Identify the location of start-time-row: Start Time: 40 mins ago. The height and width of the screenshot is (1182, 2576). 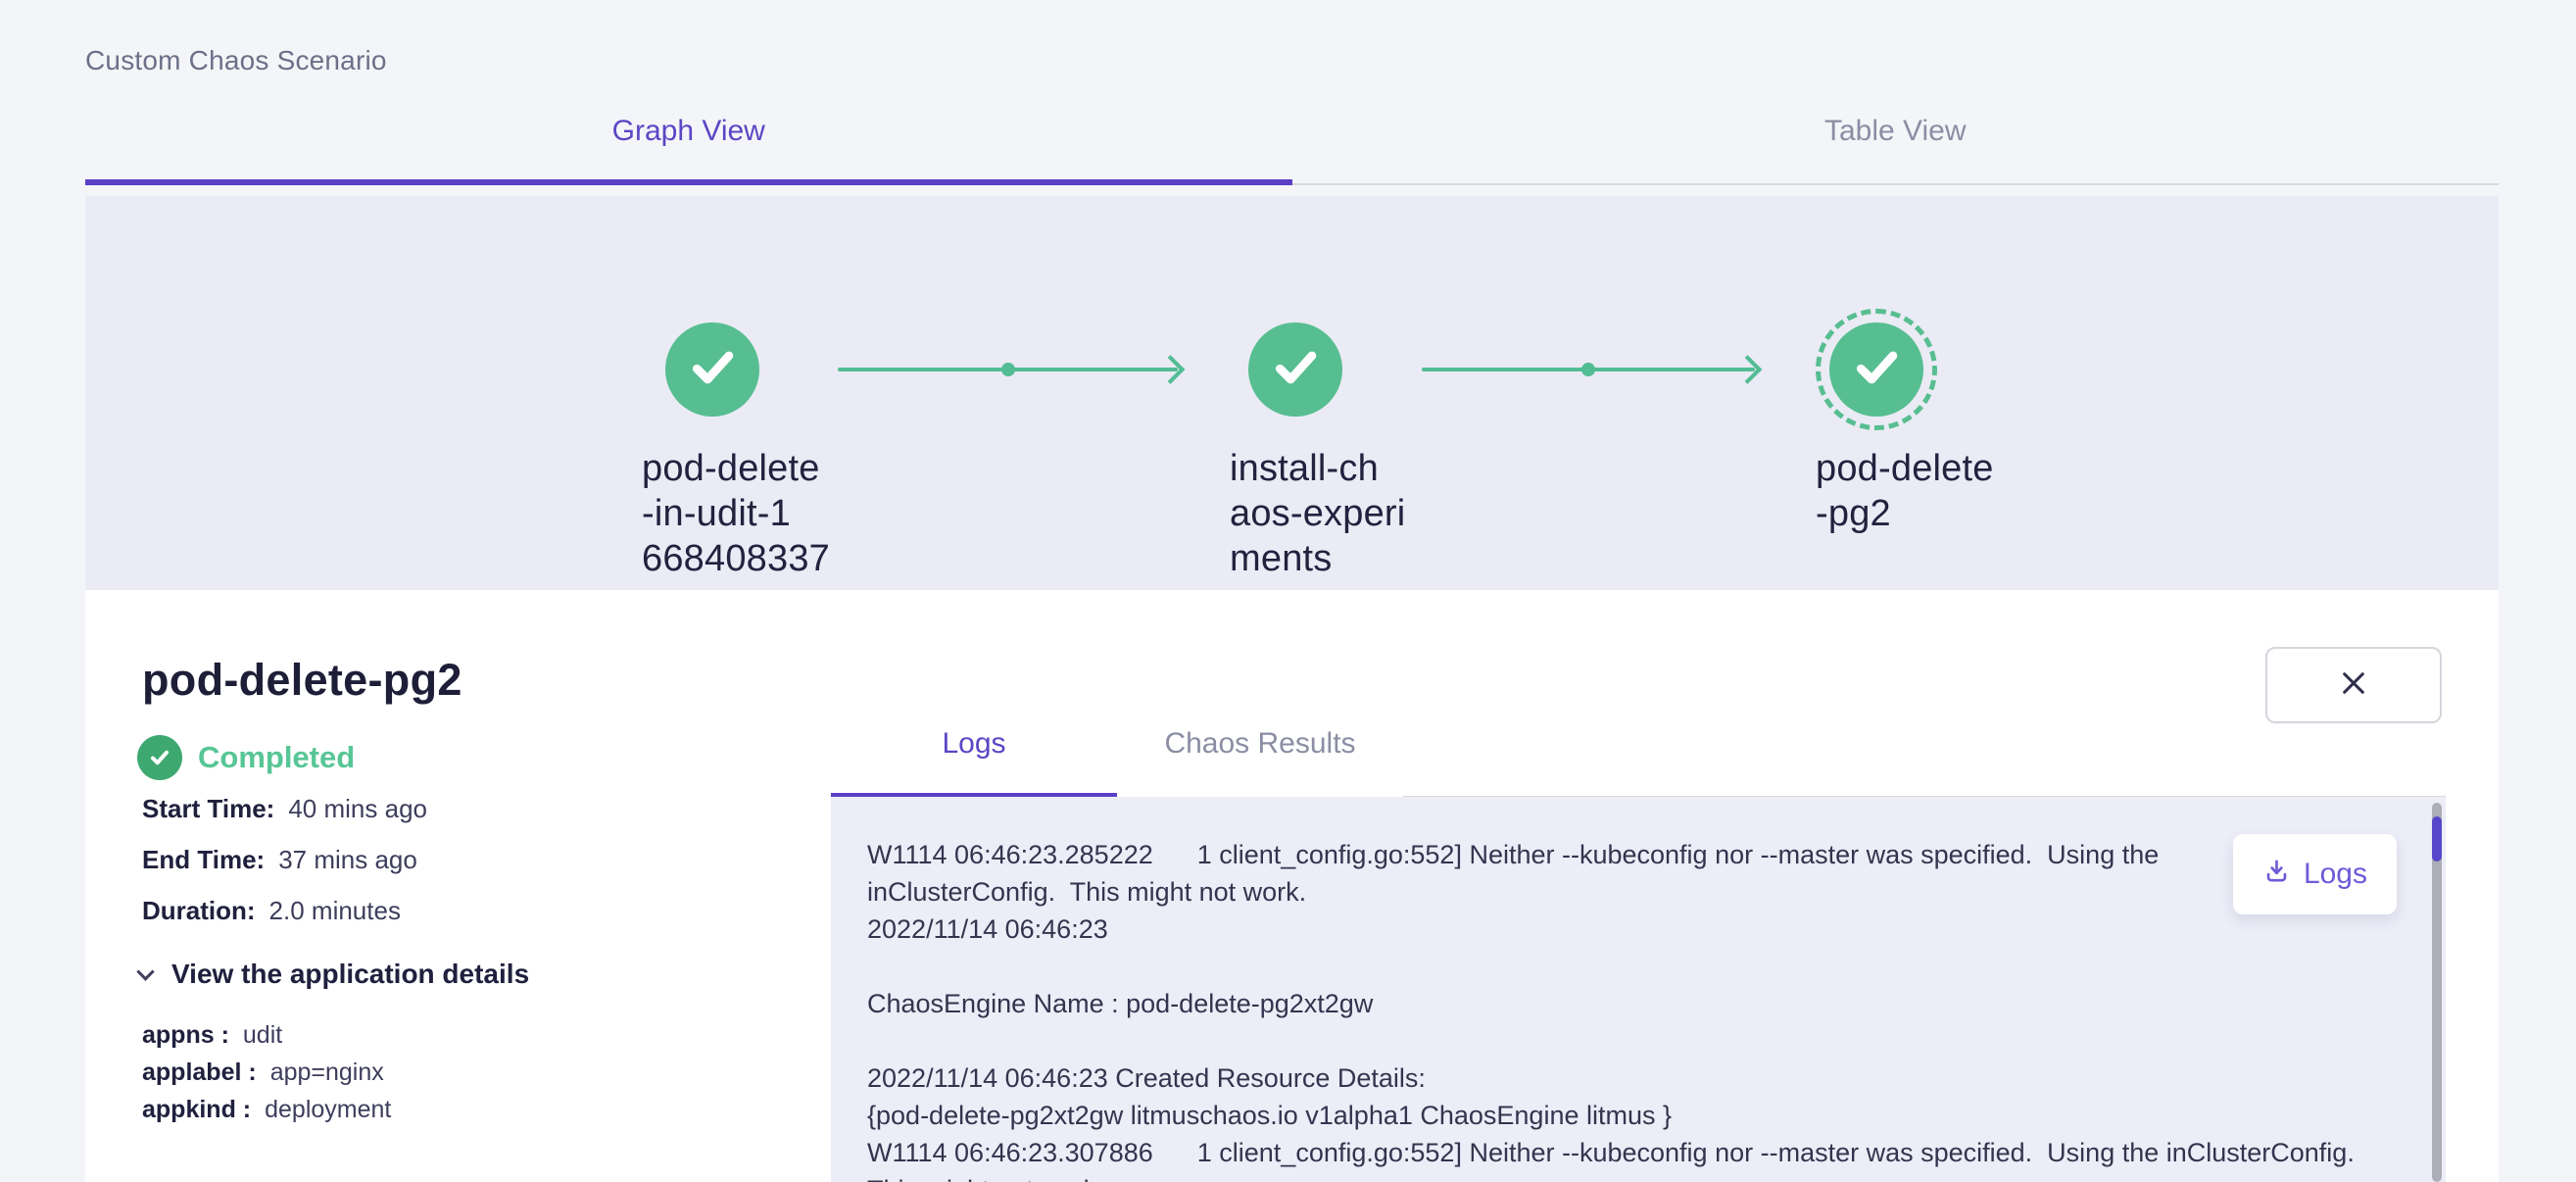
(284, 809).